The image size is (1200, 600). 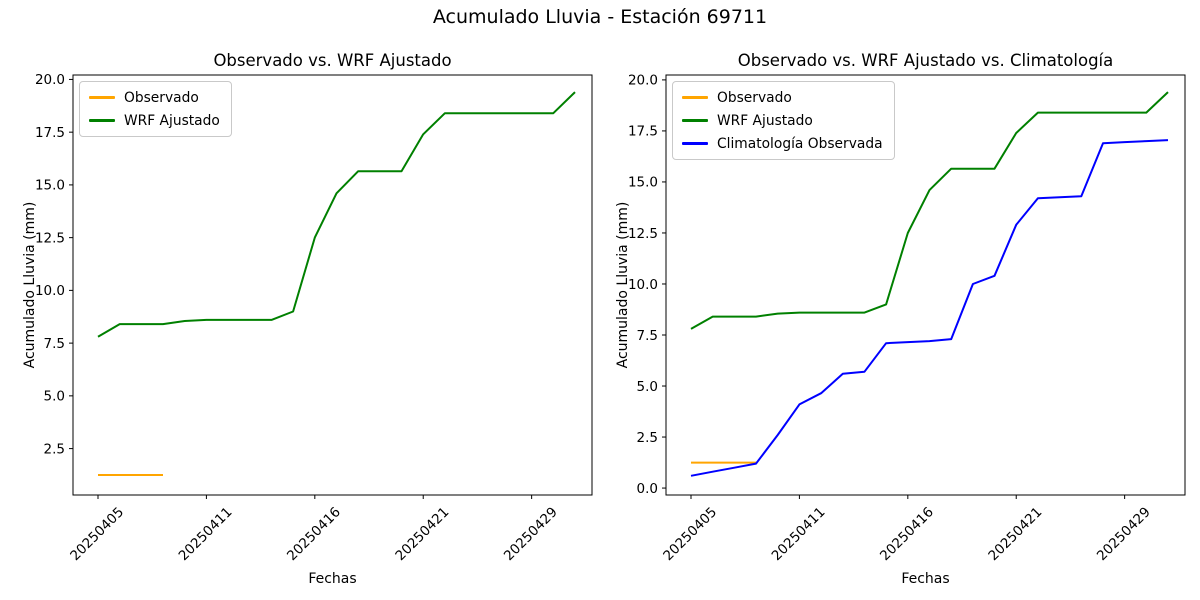 I want to click on legend-entry: Climatología Observada, so click(x=782, y=143).